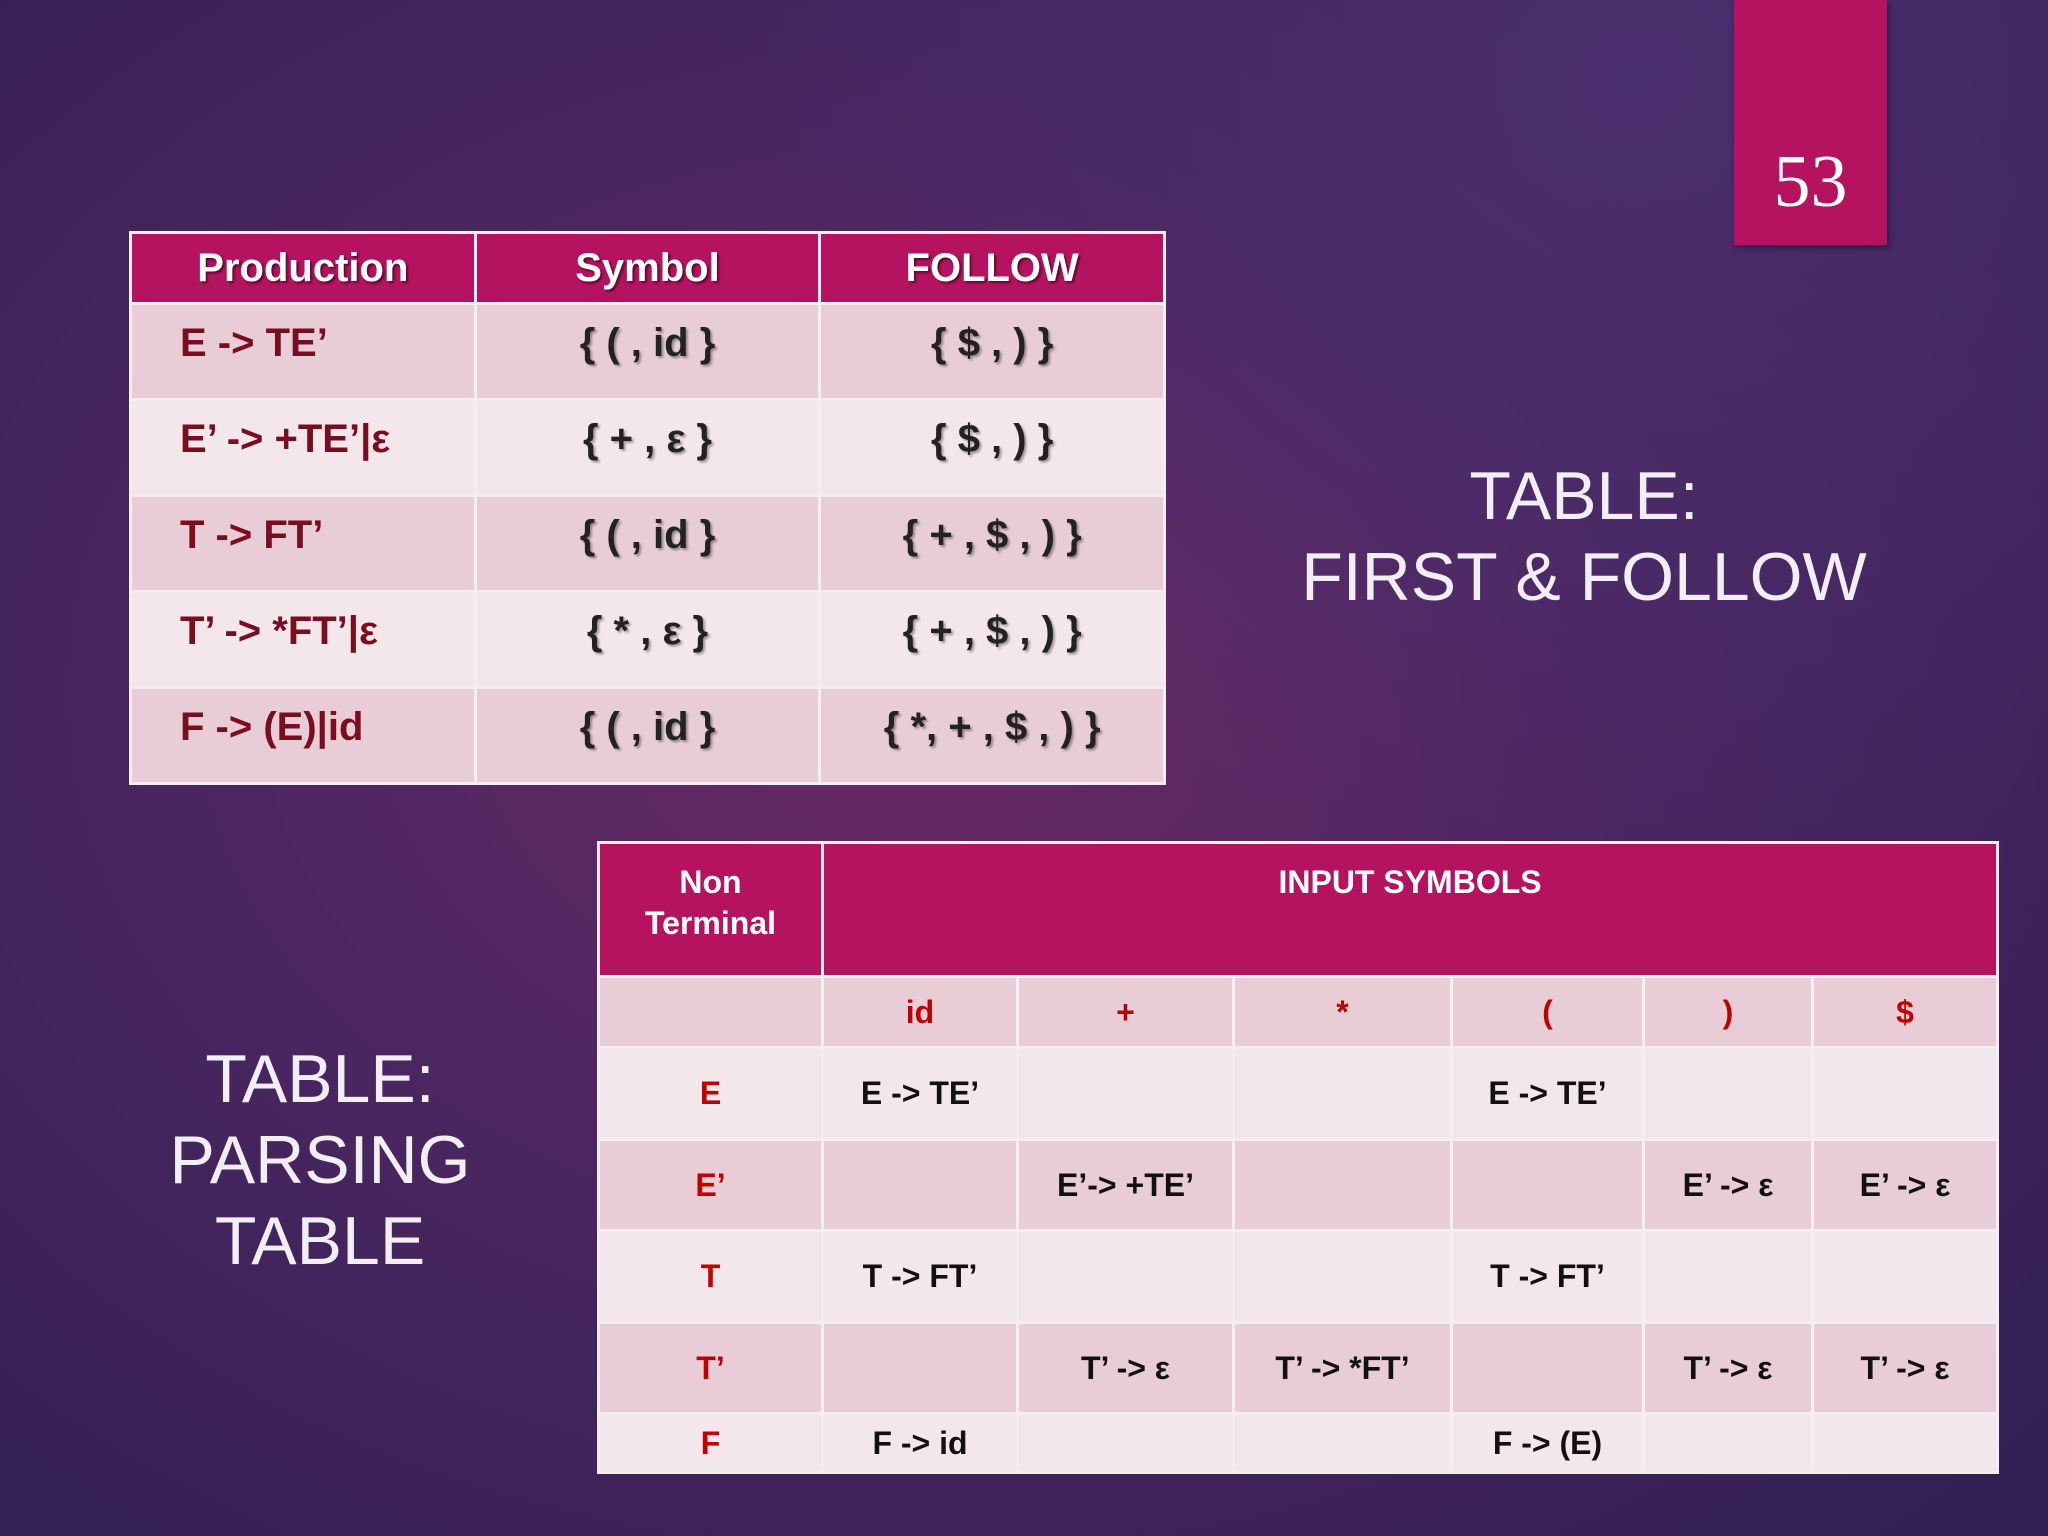  I want to click on symbol-cell: ), so click(1728, 1012).